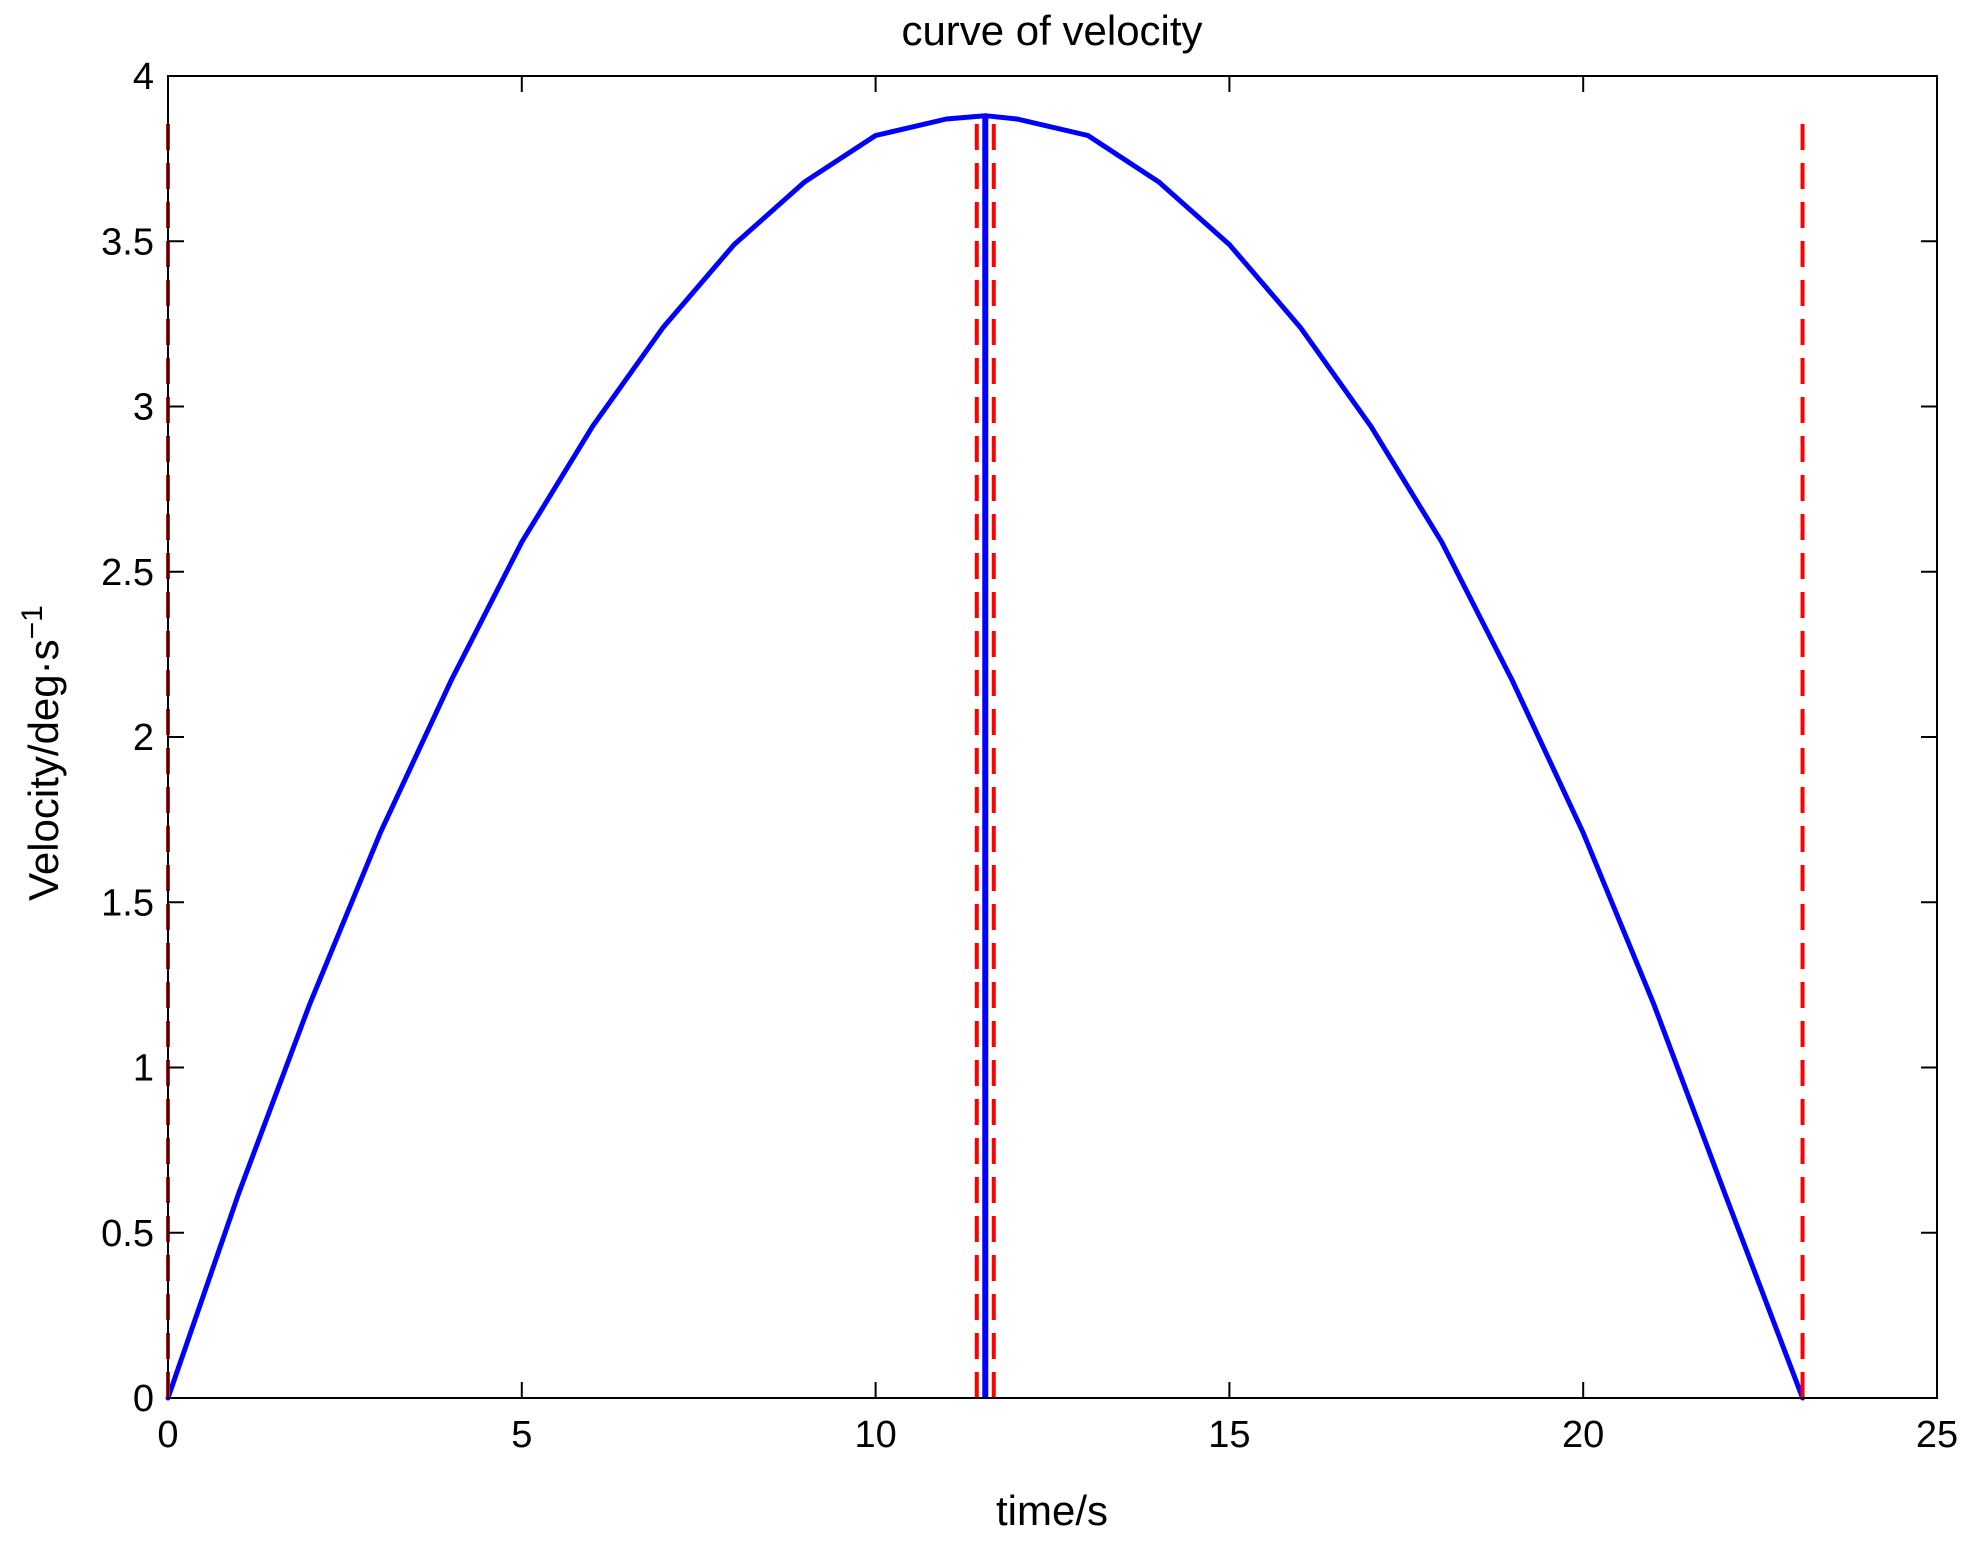 This screenshot has height=1546, width=1969. What do you see at coordinates (1051, 30) in the screenshot?
I see `chart-title: curve of velocity` at bounding box center [1051, 30].